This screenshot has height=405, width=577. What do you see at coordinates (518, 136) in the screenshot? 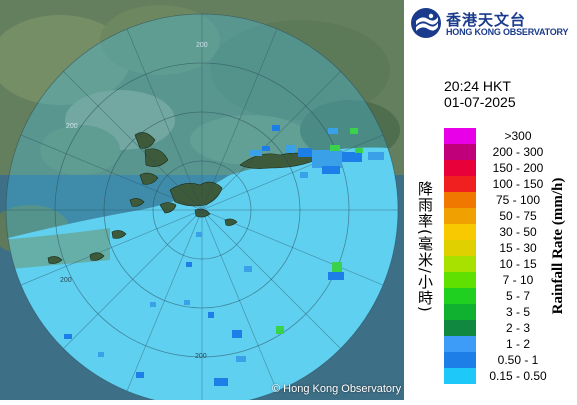
I see `legend-label: >300` at bounding box center [518, 136].